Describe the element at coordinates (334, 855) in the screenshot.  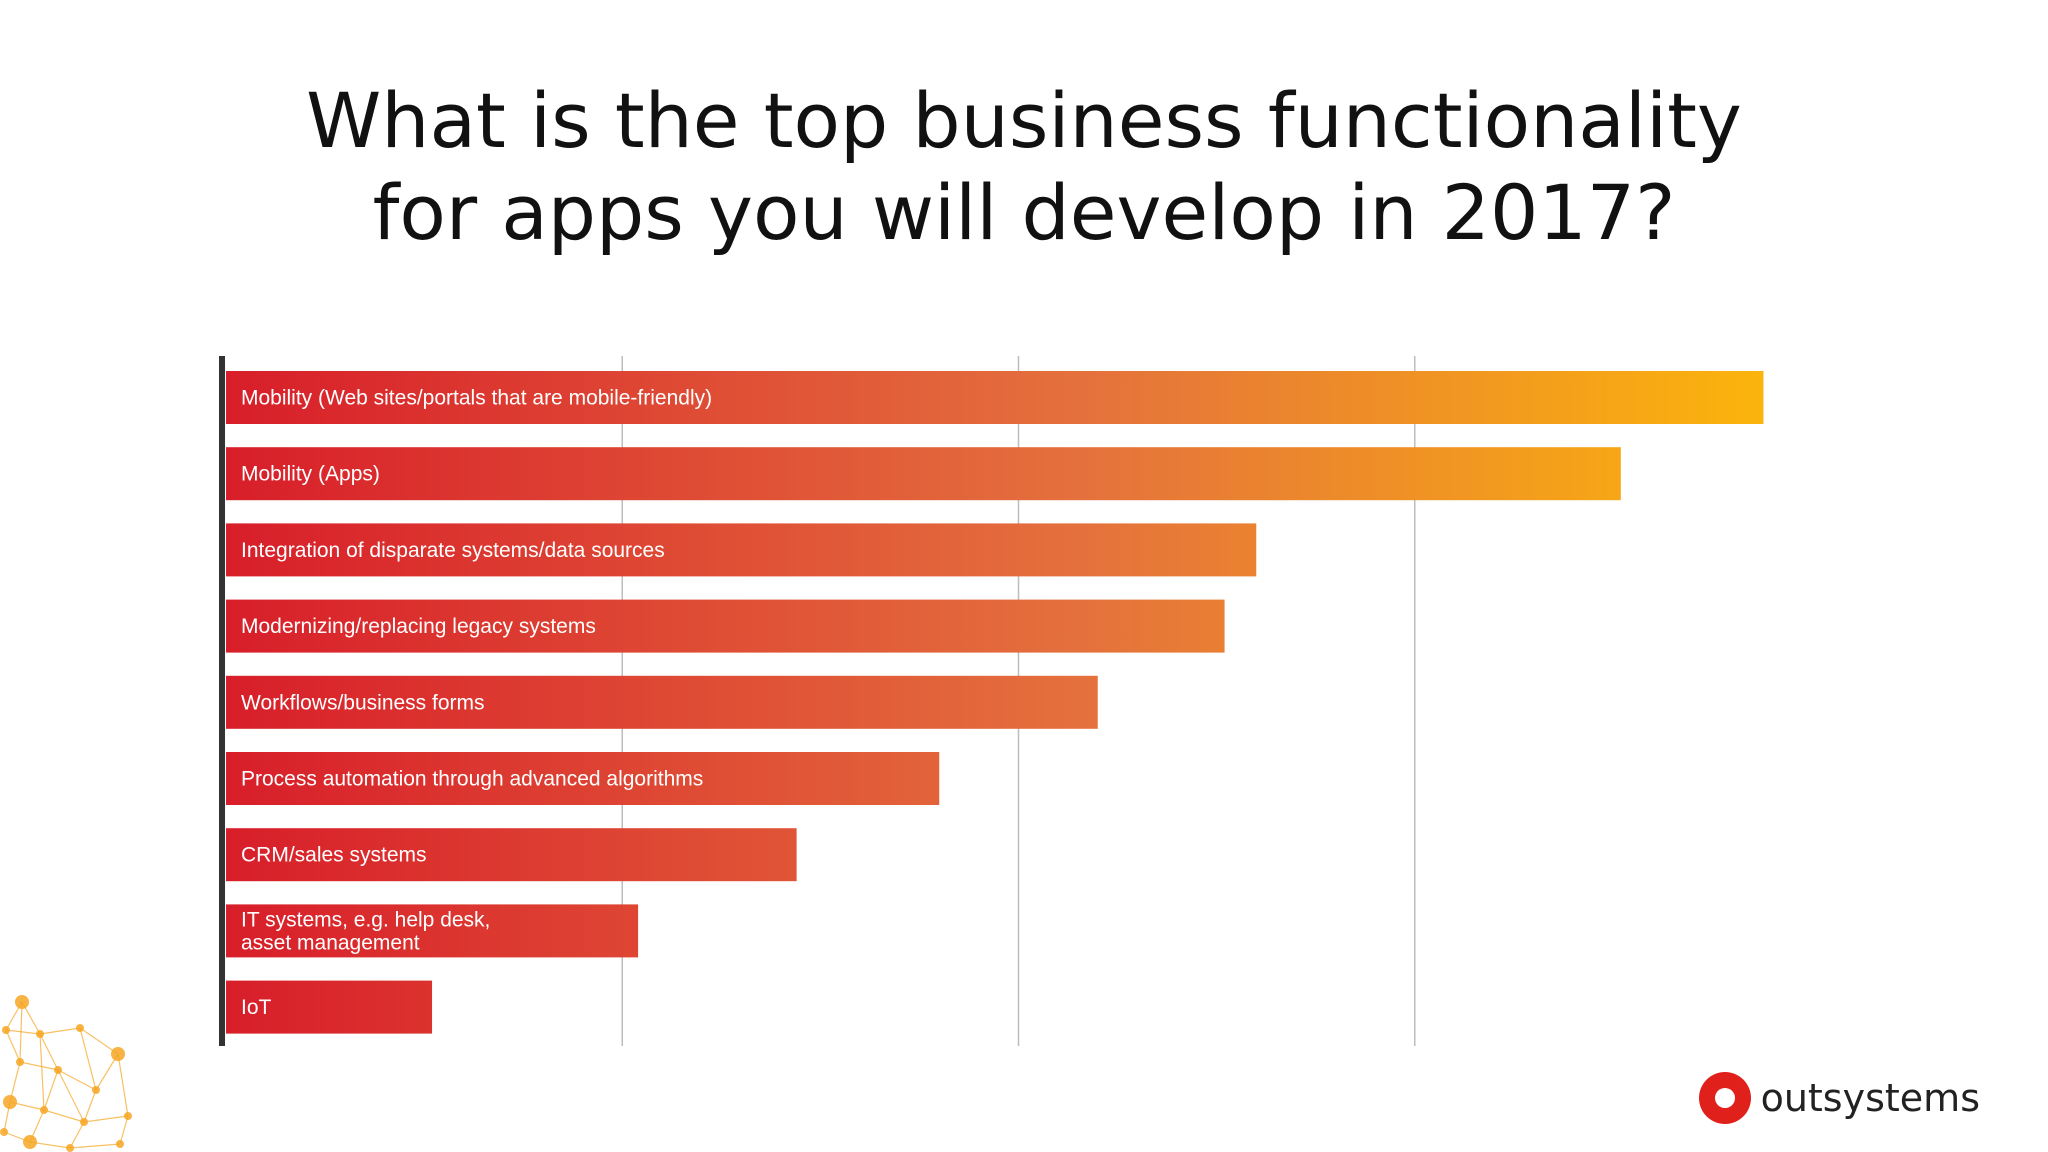
I see `bar-label-7: CRM/sales systems` at that location.